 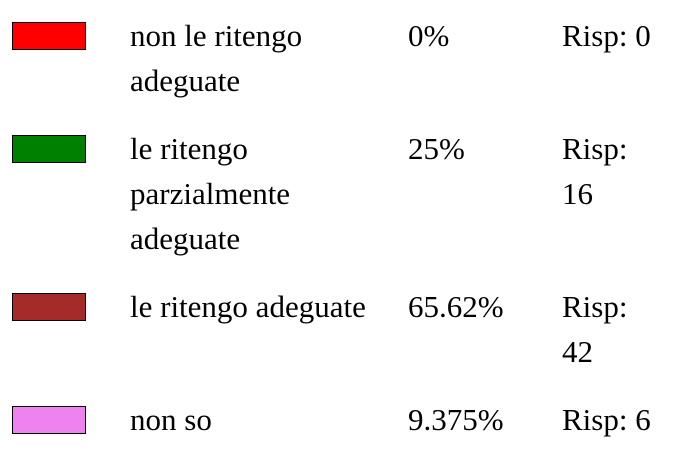 I want to click on item-responses: Risp: 6, so click(x=606, y=419).